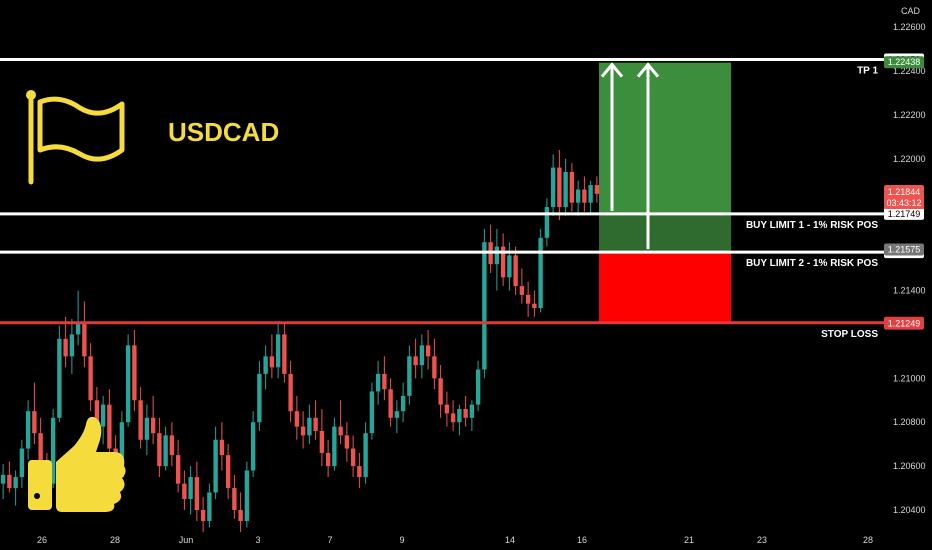 This screenshot has width=932, height=550. What do you see at coordinates (909, 71) in the screenshot?
I see `y-tick-label: 1.22400` at bounding box center [909, 71].